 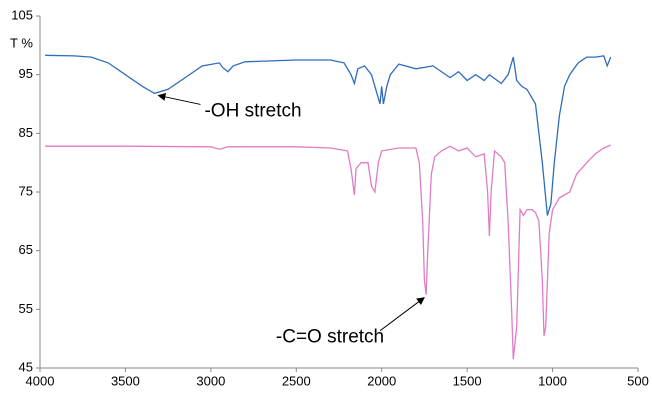 I want to click on y-axis-label: T %, so click(x=21, y=42).